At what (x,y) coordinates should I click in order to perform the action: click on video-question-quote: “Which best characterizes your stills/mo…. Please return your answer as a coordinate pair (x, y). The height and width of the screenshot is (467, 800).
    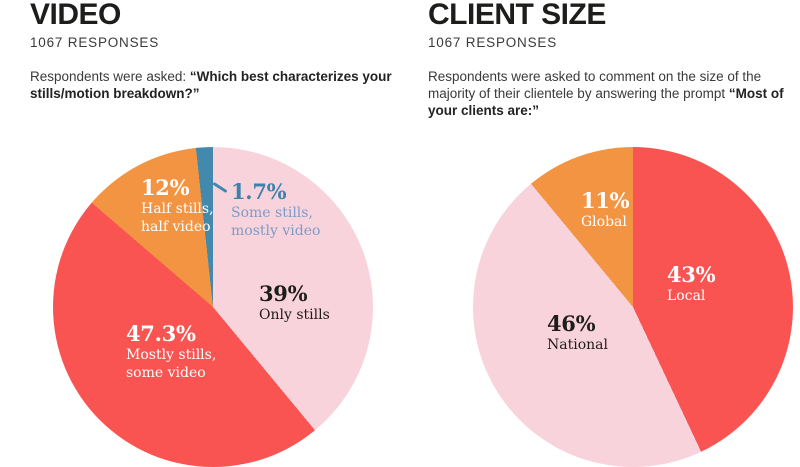
    Looking at the image, I should click on (211, 85).